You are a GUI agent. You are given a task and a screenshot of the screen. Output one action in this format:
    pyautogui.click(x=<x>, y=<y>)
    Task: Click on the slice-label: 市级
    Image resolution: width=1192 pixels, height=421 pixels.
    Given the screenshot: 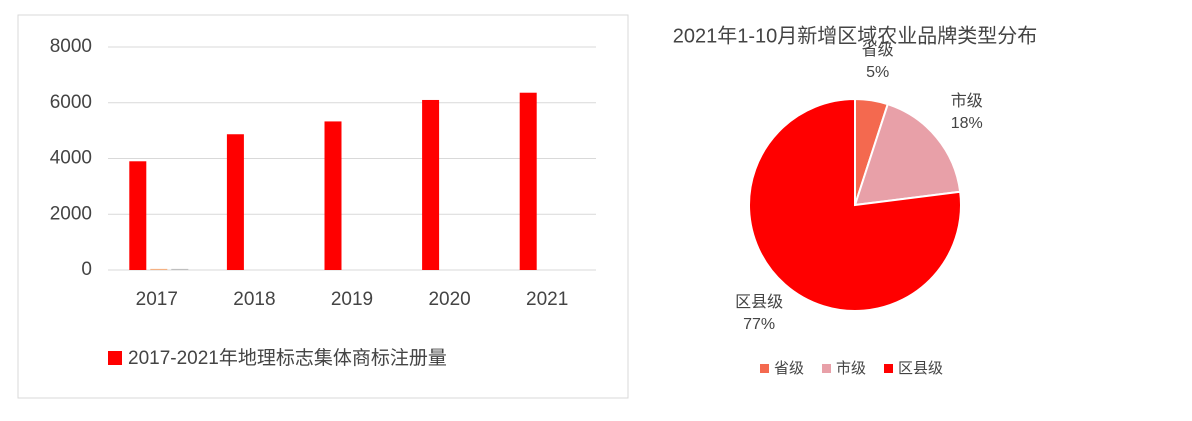 What is the action you would take?
    pyautogui.click(x=967, y=101)
    